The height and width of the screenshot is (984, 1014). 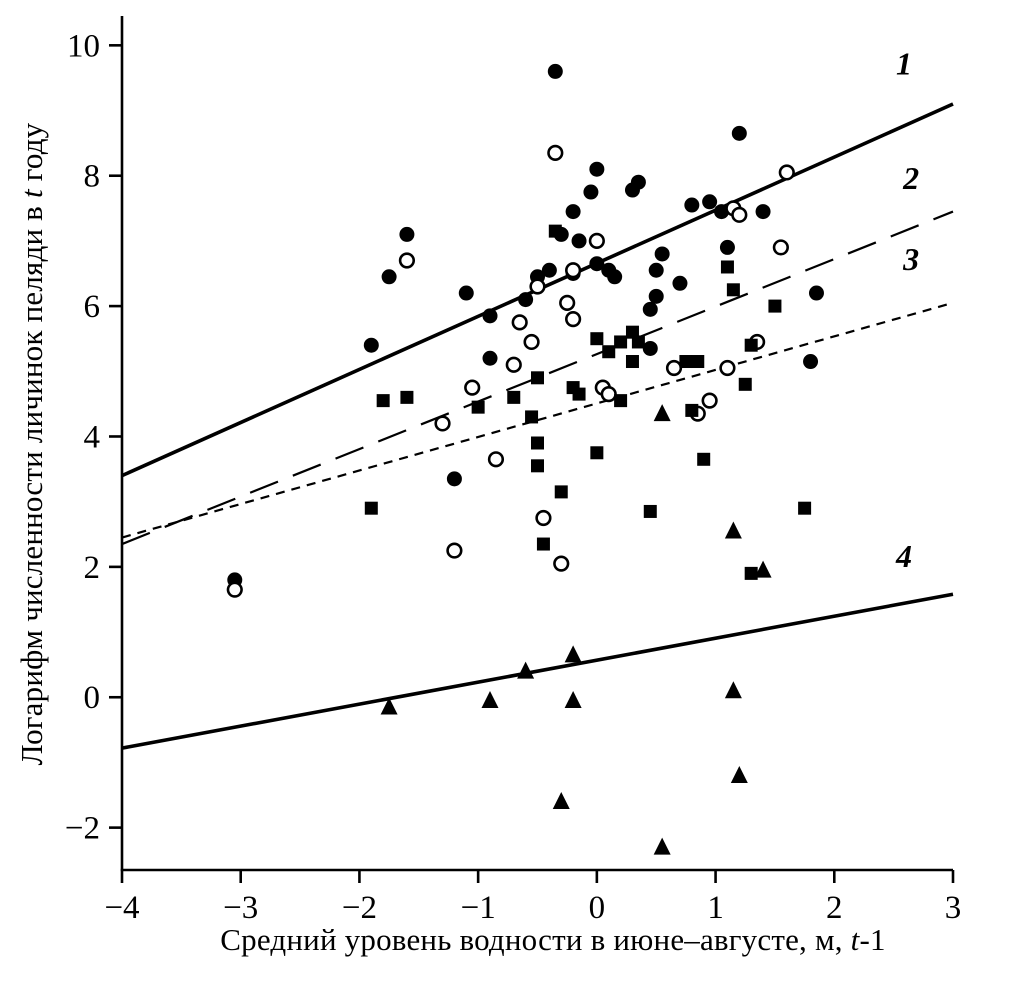 I want to click on y-tick-label: 8, so click(x=92, y=177).